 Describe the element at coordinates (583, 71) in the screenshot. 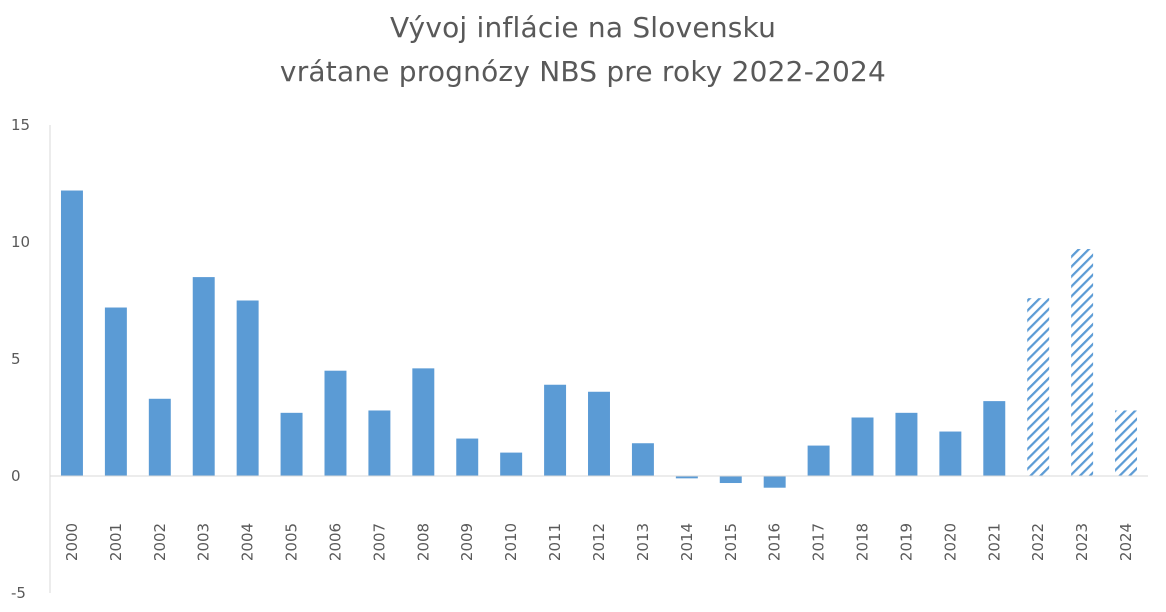

I see `chart-subtitle: vrátane prognózy NBS pre roky 2022-2024` at that location.